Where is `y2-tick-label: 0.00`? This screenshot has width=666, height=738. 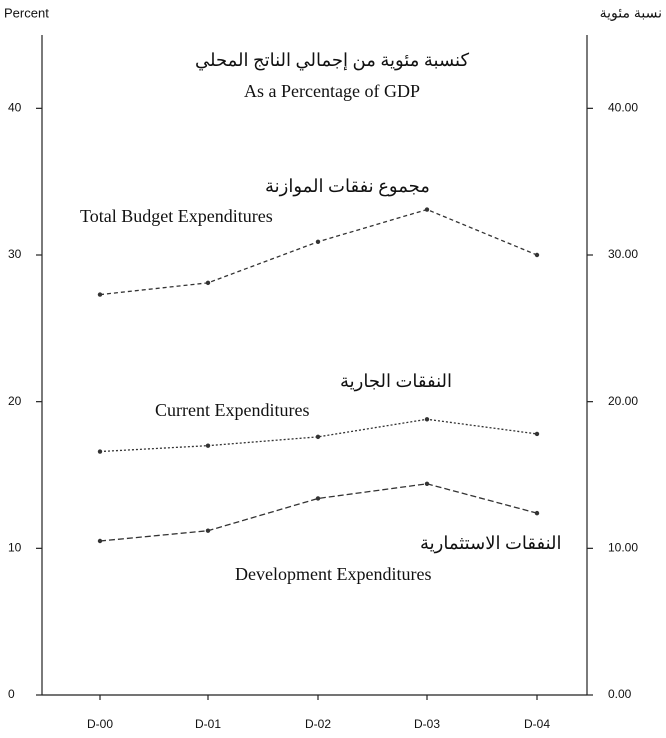 y2-tick-label: 0.00 is located at coordinates (620, 694).